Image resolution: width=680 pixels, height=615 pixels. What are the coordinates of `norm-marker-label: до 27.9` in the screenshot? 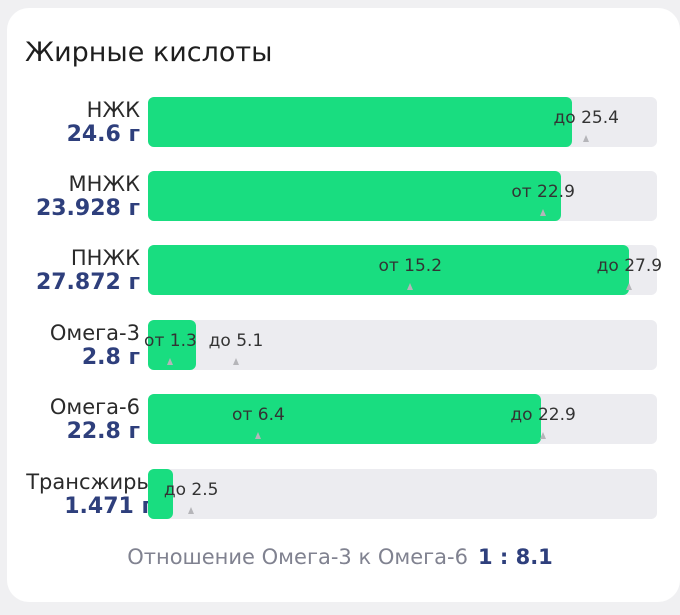 It's located at (629, 266).